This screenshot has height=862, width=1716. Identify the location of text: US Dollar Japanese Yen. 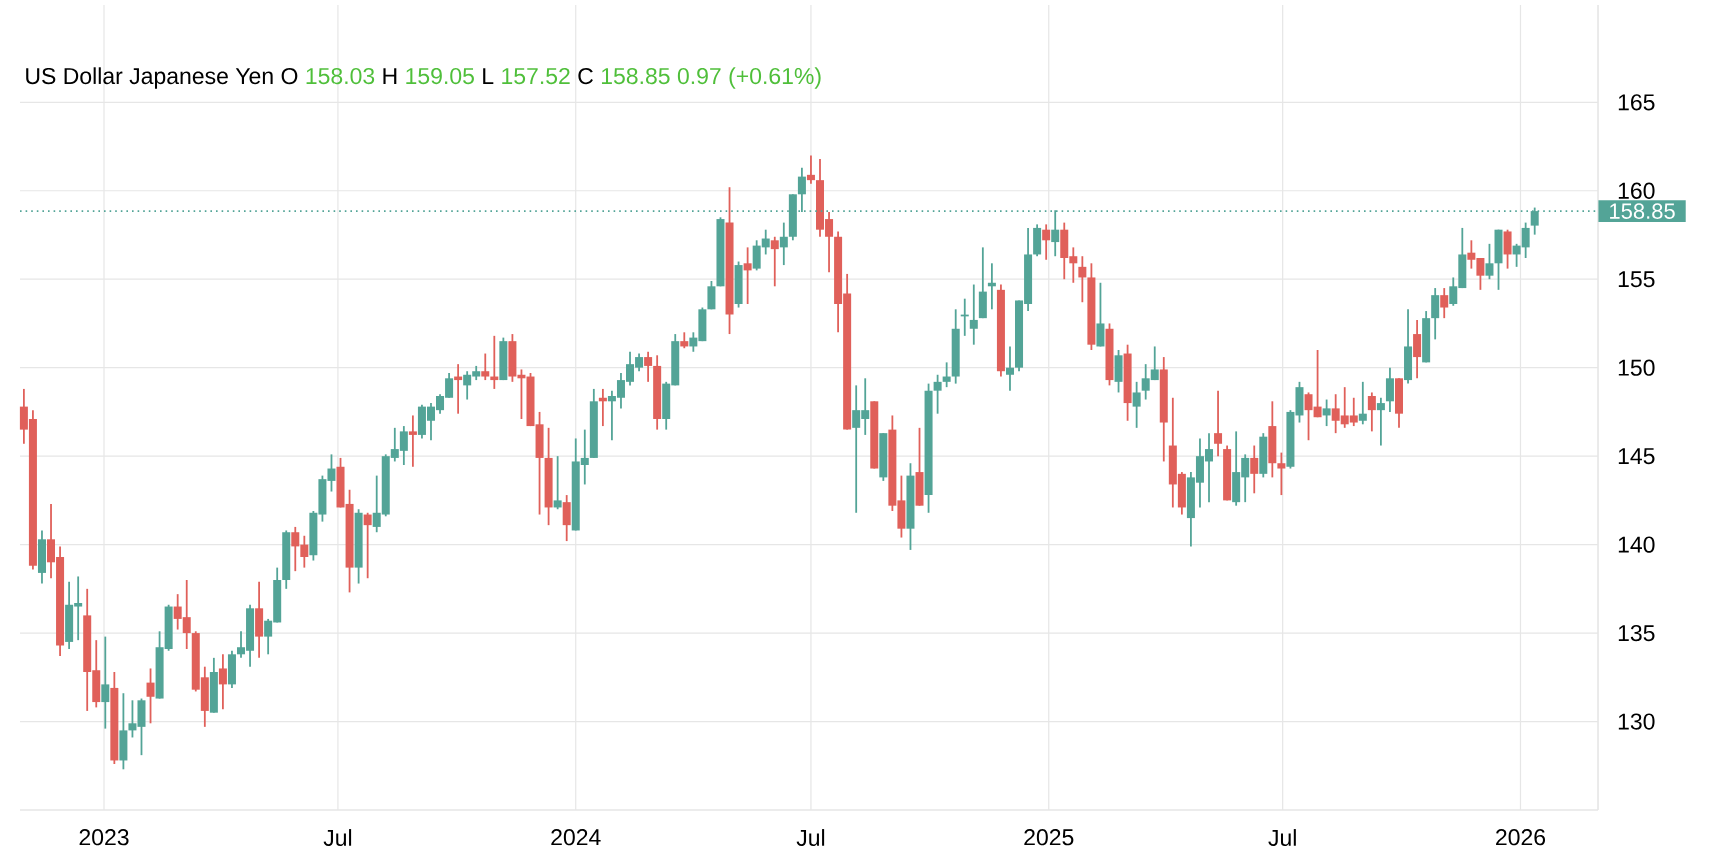
(149, 78).